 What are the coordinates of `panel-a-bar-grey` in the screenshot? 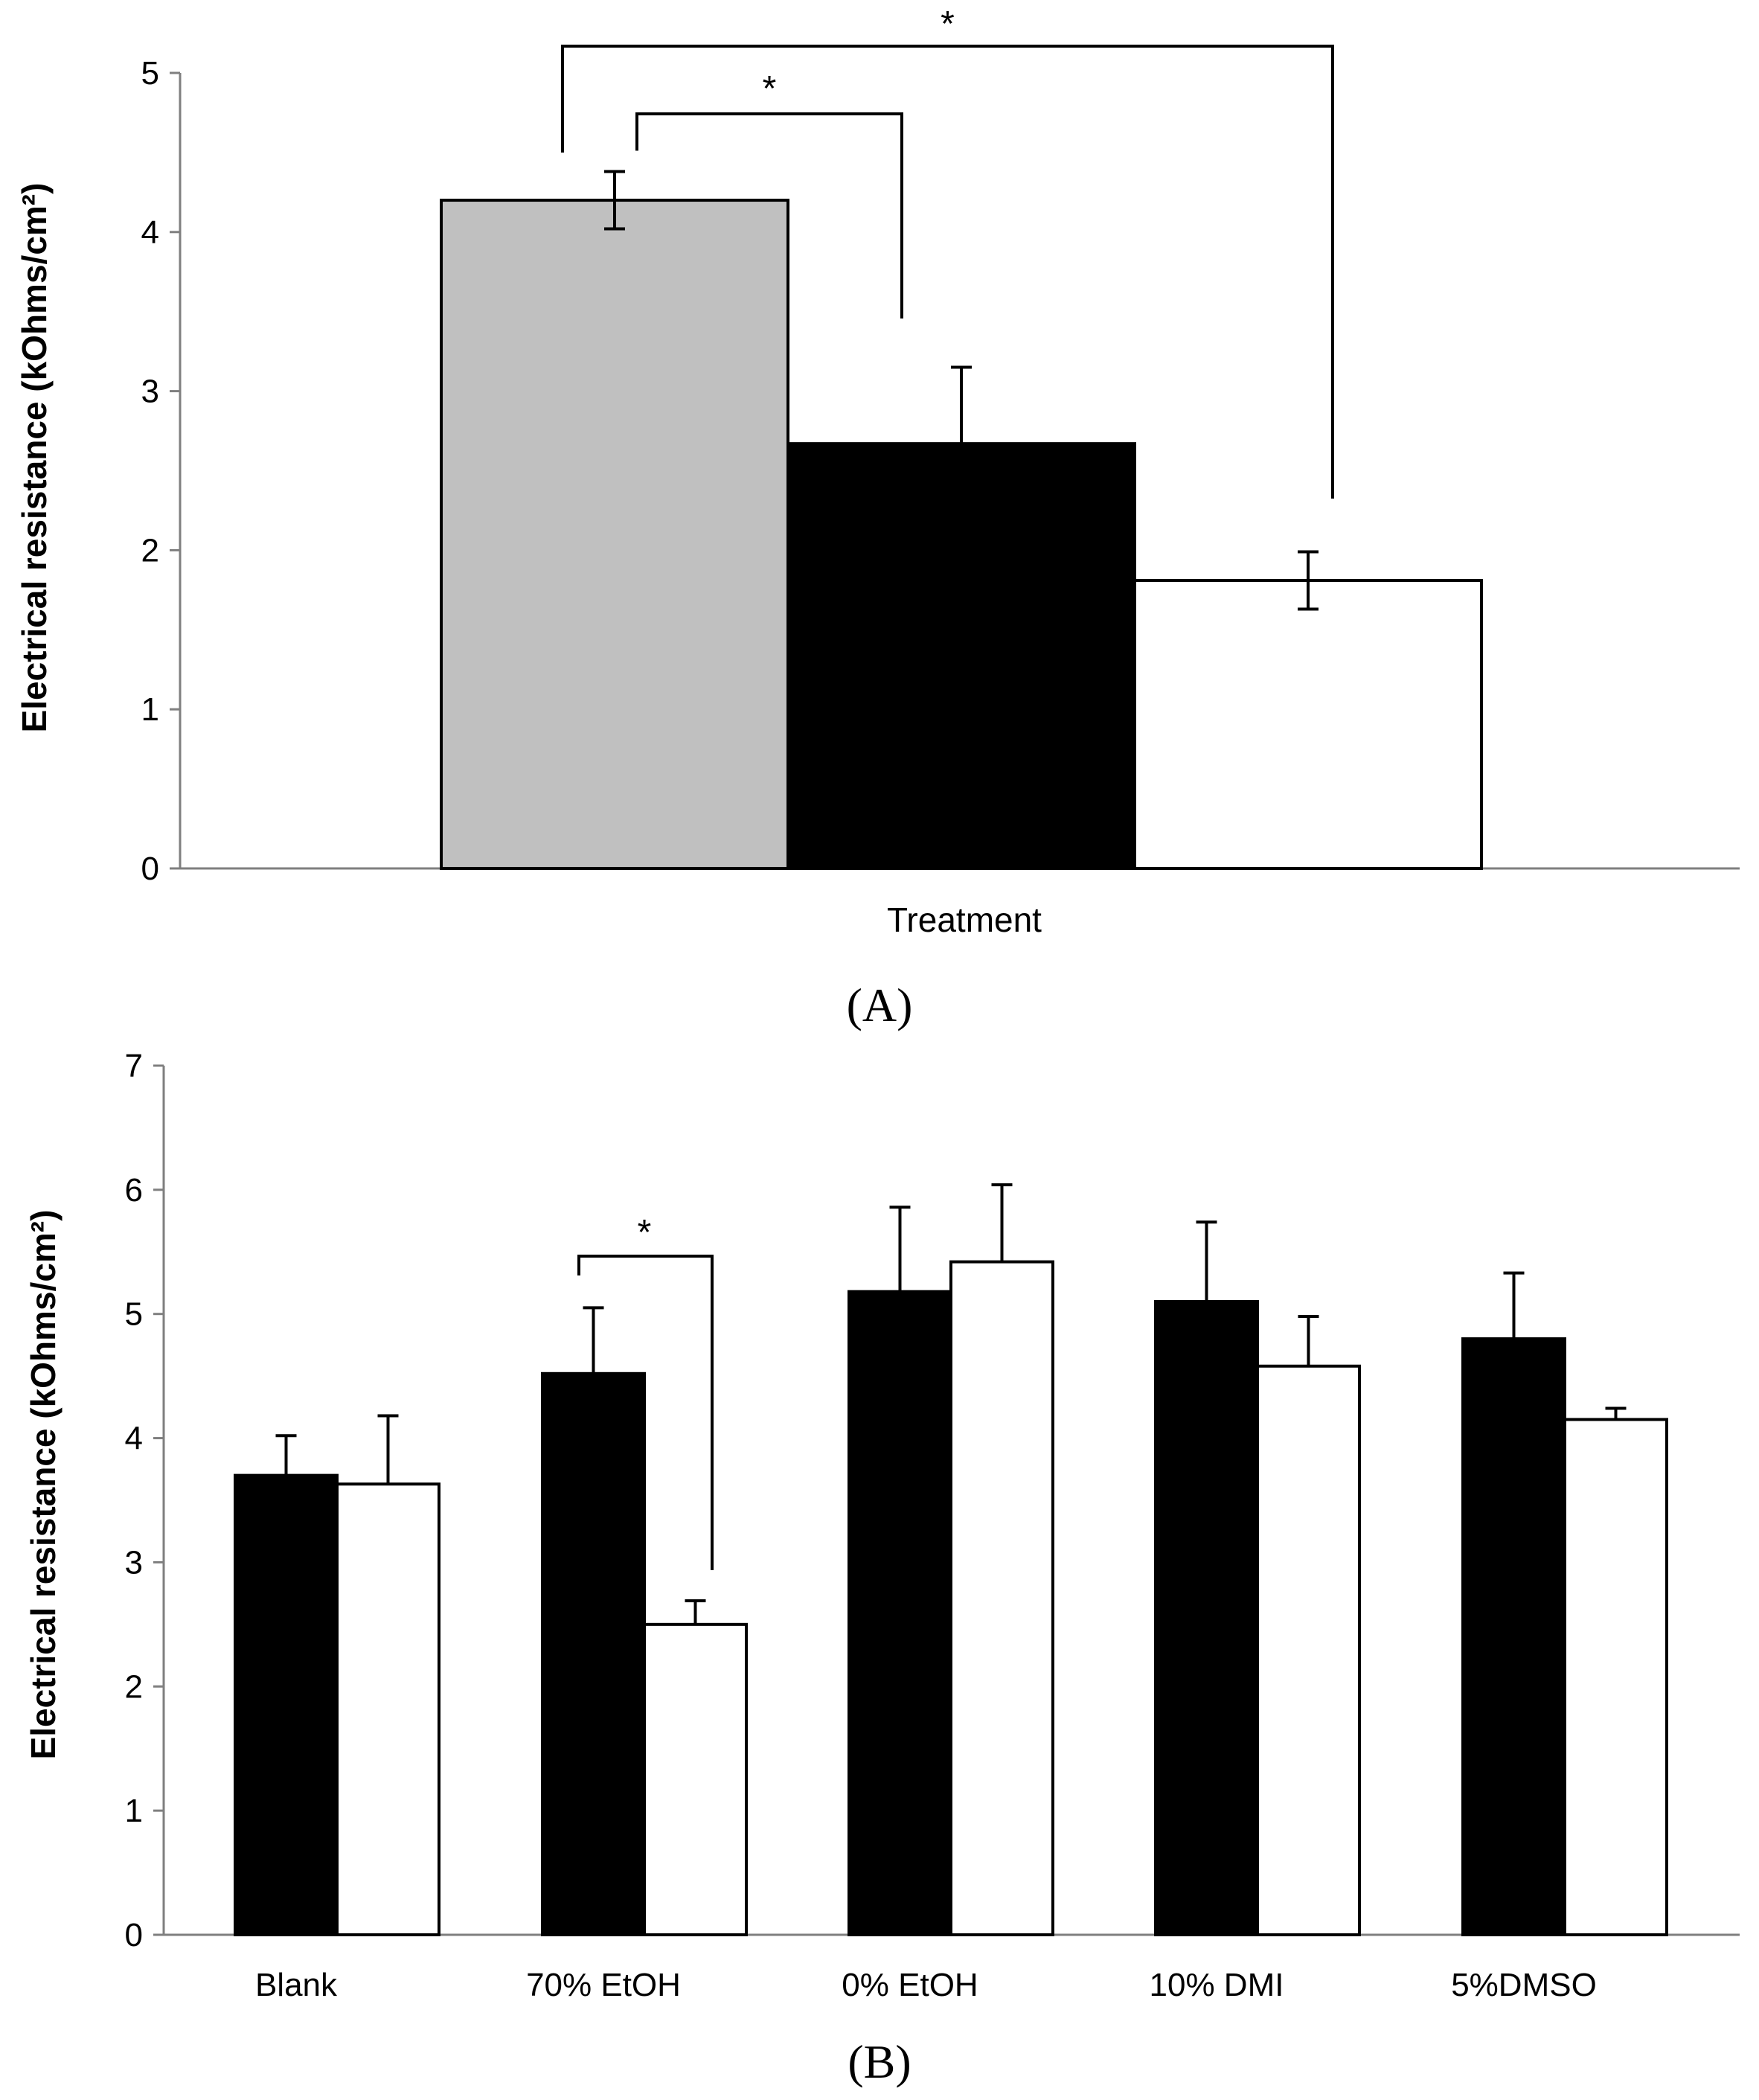 It's located at (614, 535).